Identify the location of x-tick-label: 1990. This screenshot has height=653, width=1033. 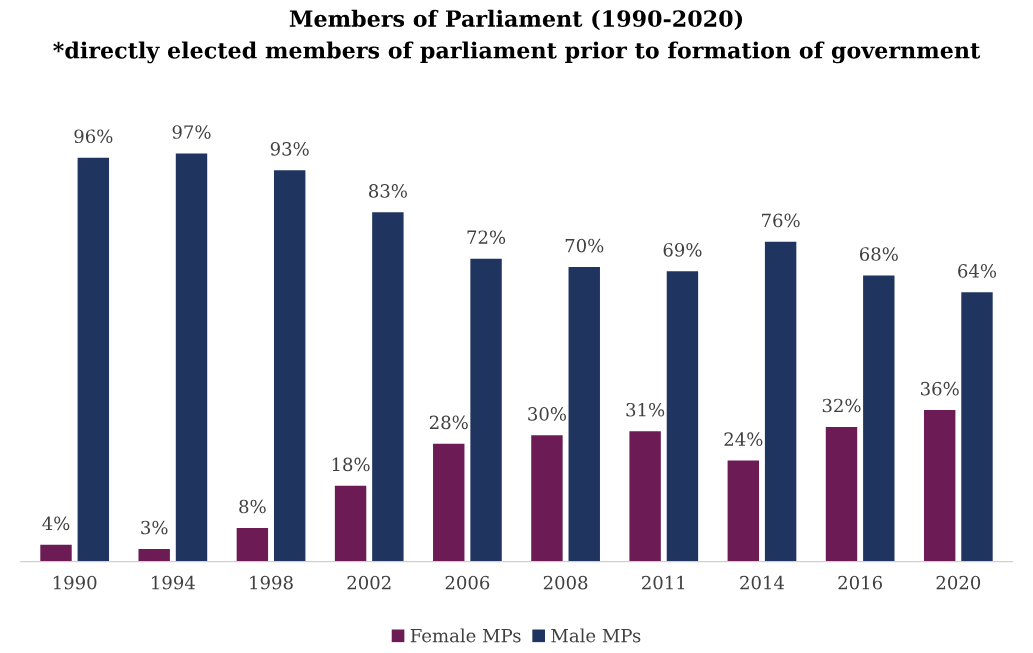
(75, 582).